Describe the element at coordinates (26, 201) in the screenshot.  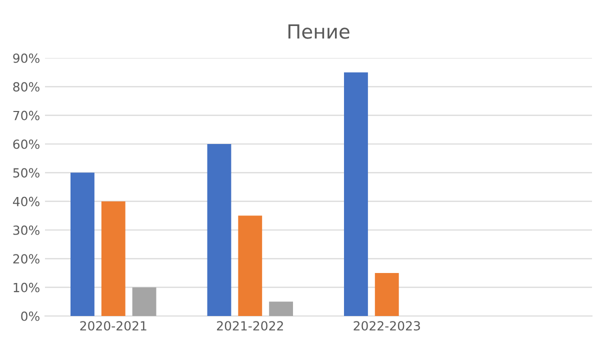
I see `y-tick-label: 40%` at that location.